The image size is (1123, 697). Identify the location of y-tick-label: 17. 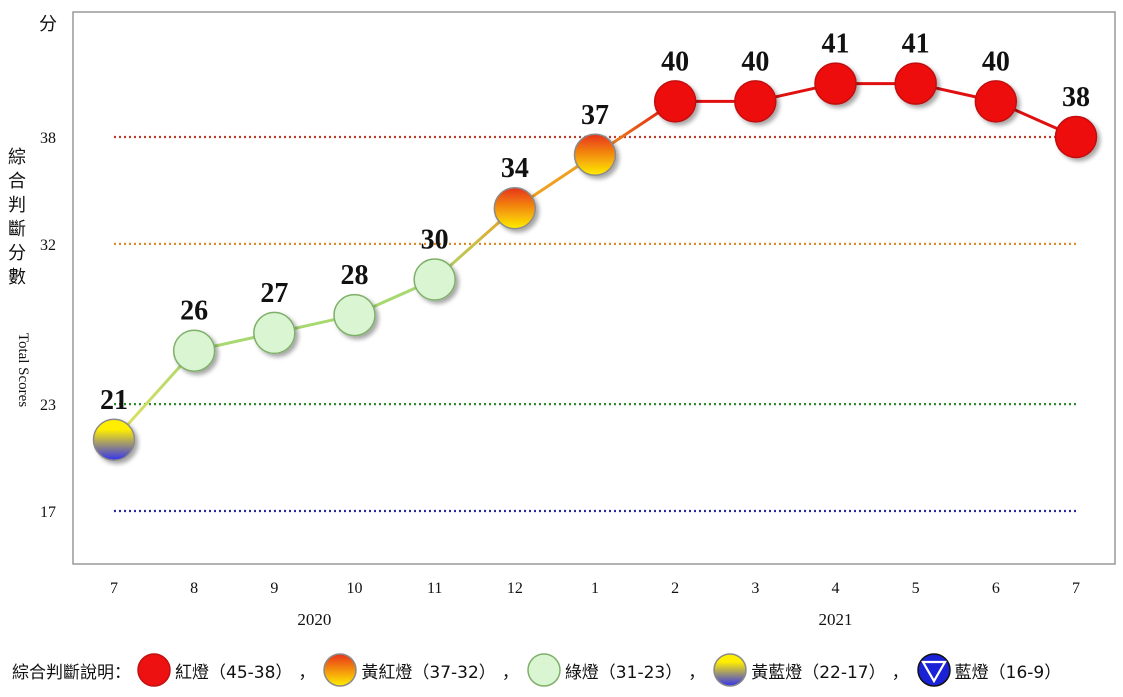
(48, 512).